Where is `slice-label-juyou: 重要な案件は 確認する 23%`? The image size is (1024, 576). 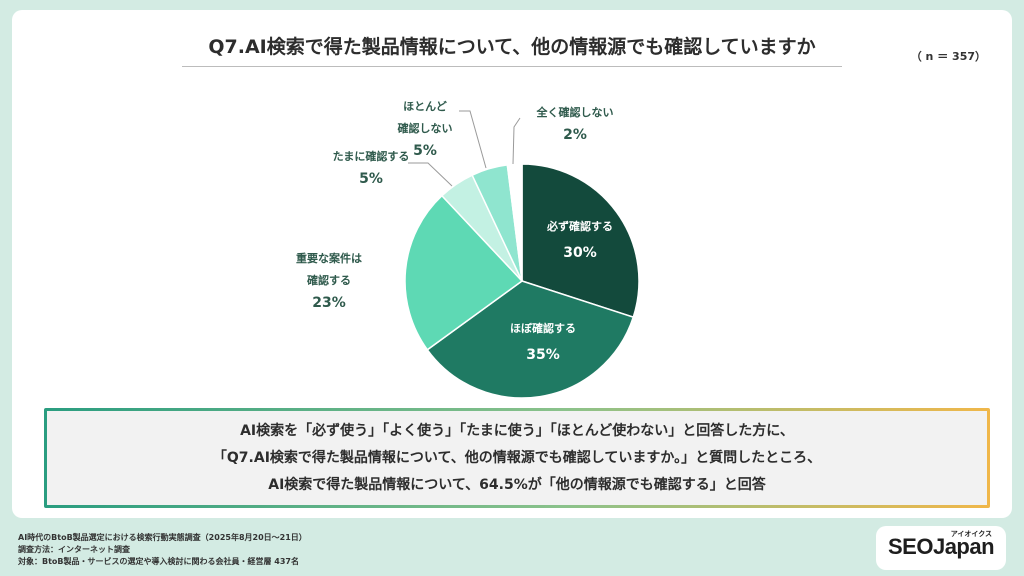
slice-label-juyou: 重要な案件は 確認する 23% is located at coordinates (329, 281).